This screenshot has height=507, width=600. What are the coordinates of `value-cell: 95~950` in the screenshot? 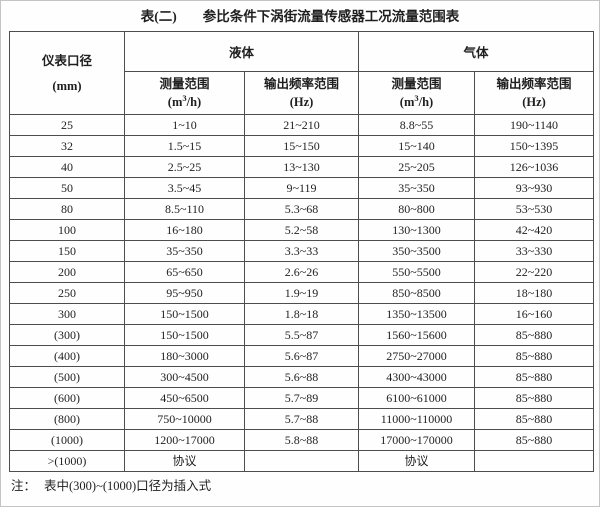 It's located at (184, 293).